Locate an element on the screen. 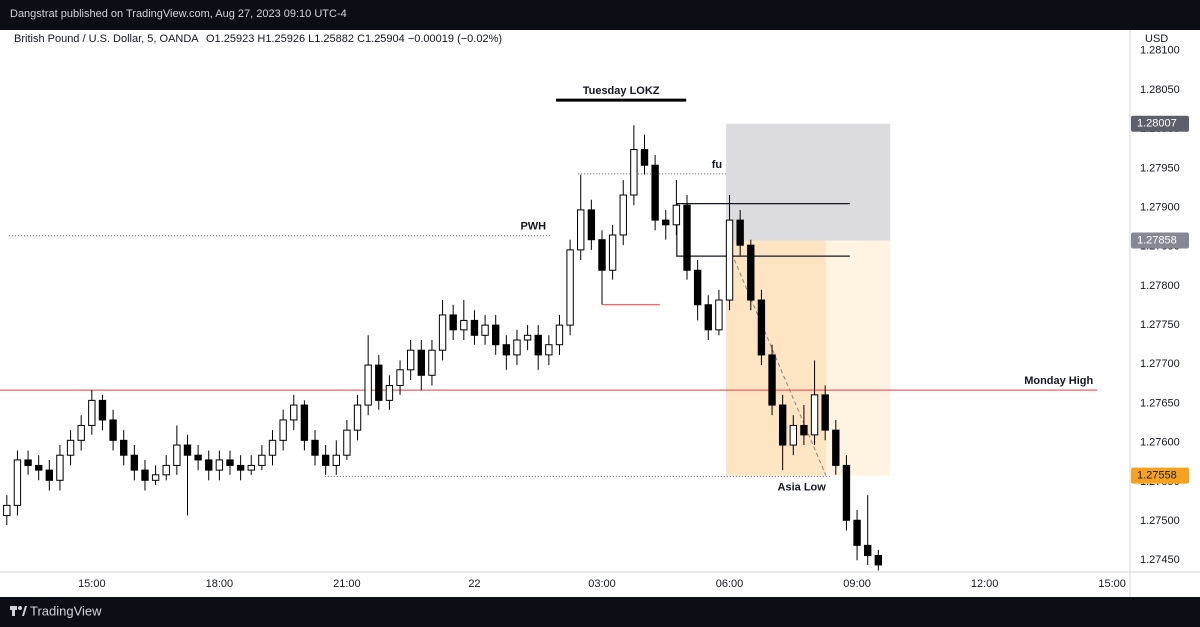 The height and width of the screenshot is (627, 1200). y-tick-label: 1.27600 is located at coordinates (1160, 443).